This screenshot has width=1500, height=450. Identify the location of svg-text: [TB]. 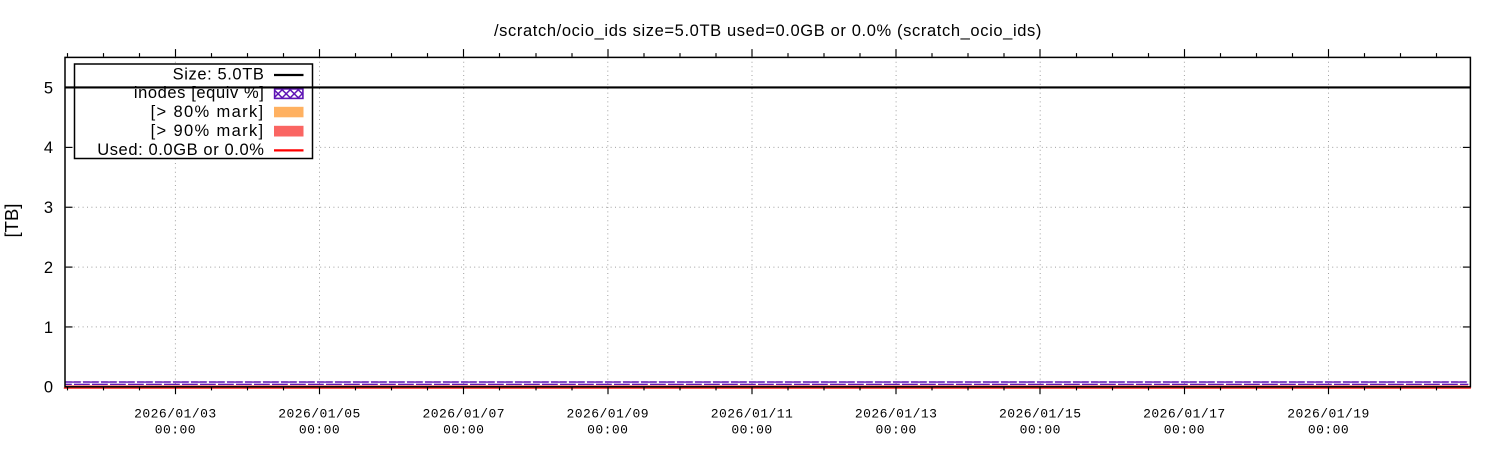
(11, 221).